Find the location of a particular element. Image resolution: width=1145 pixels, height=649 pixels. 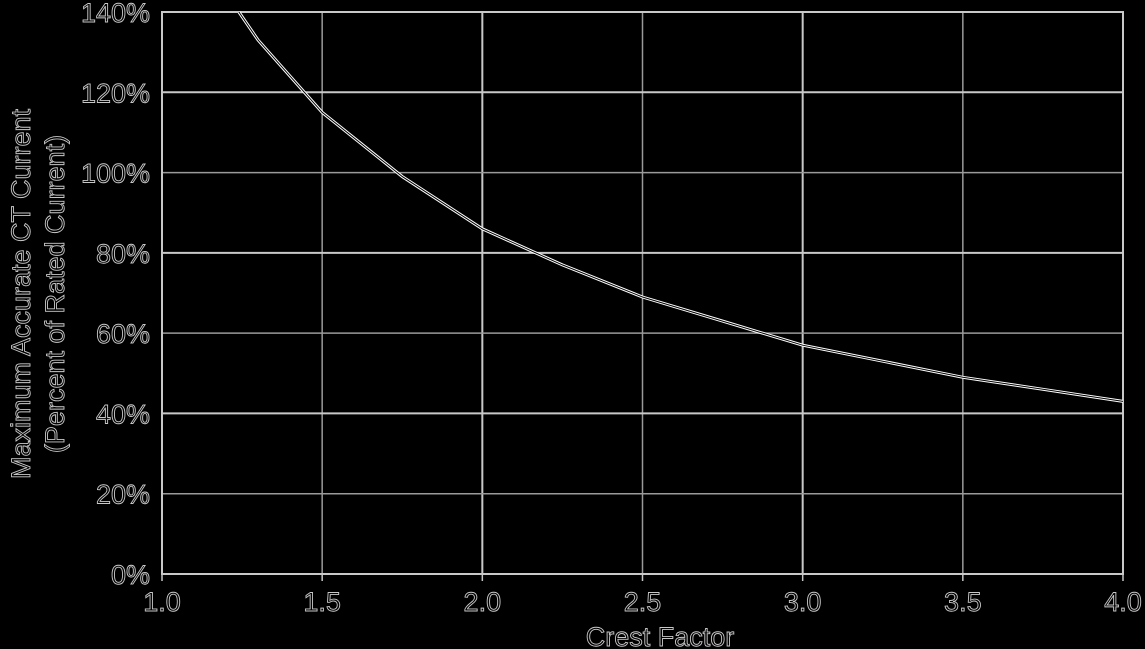

y-axis-ticks: 0% 20% 40% 60% 80% 100% 120% 140% is located at coordinates (115, 295).